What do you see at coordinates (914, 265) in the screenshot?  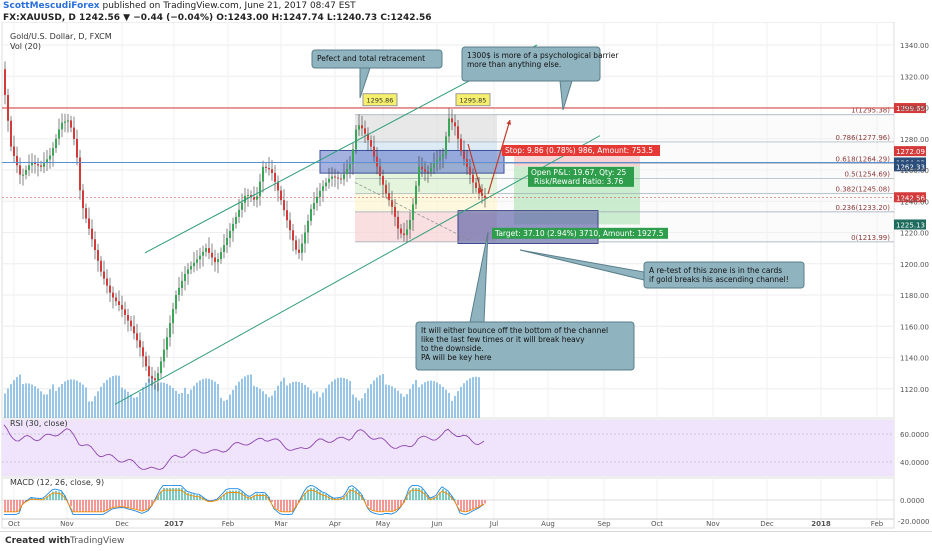 I see `price-tick-label: 1200.00` at bounding box center [914, 265].